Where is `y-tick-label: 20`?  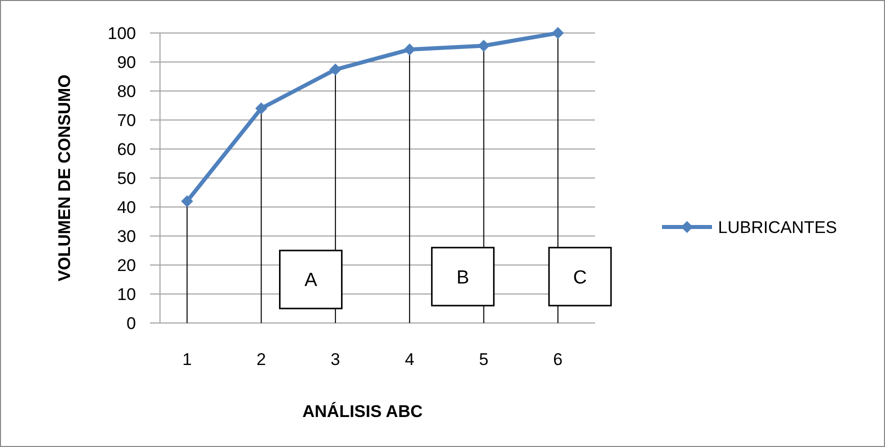
y-tick-label: 20 is located at coordinates (126, 265).